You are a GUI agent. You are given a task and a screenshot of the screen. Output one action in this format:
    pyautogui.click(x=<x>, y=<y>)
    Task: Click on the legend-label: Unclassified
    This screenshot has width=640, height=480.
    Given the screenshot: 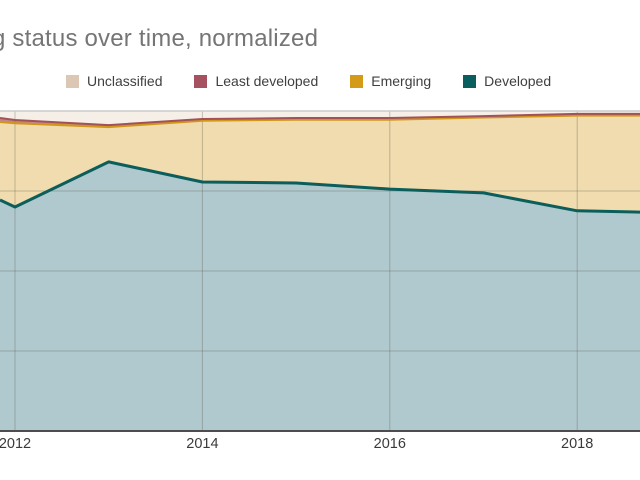 What is the action you would take?
    pyautogui.click(x=125, y=81)
    